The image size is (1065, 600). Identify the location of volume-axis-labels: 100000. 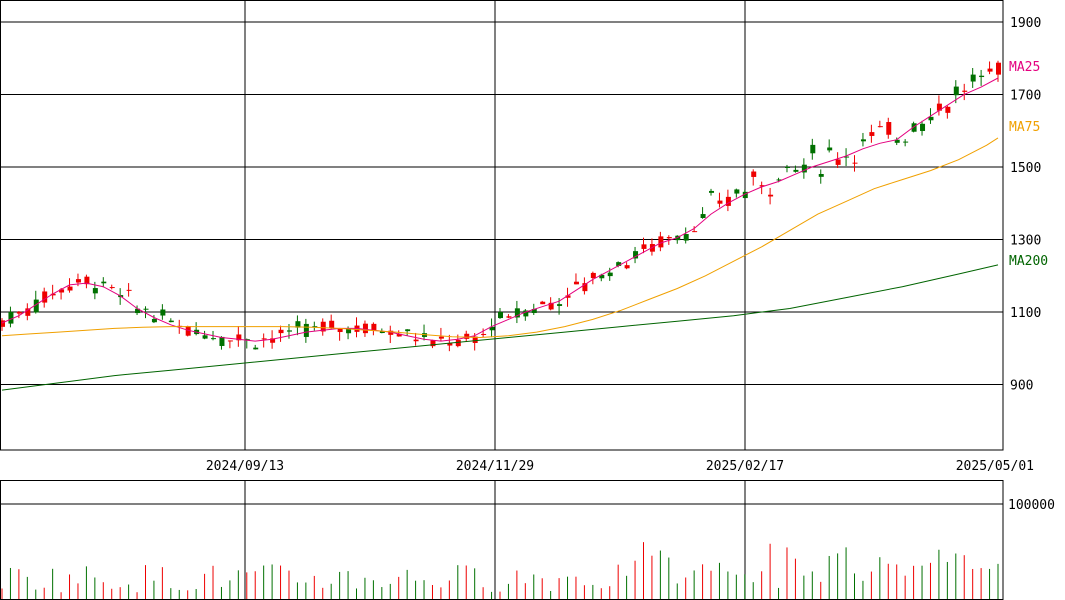
(1031, 505).